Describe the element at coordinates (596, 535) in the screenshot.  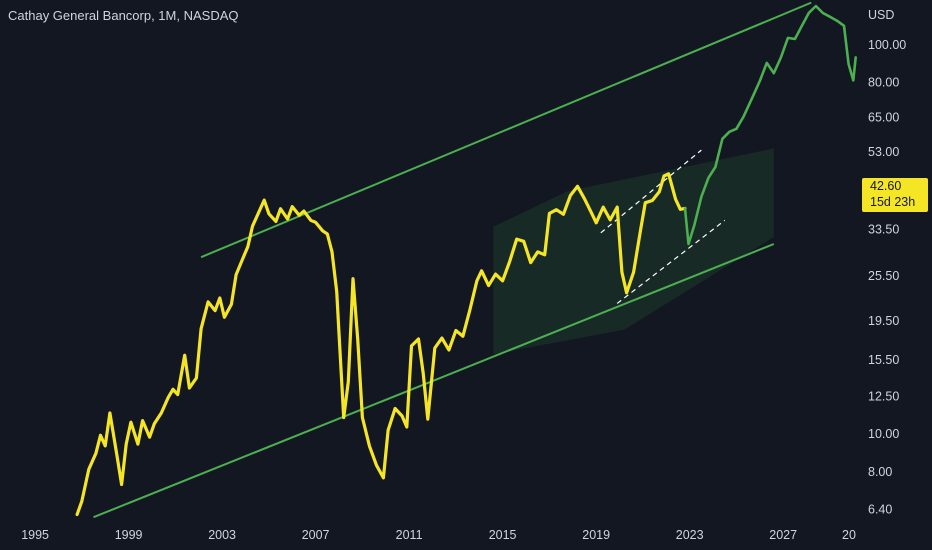
I see `x-tick-label: 2019` at that location.